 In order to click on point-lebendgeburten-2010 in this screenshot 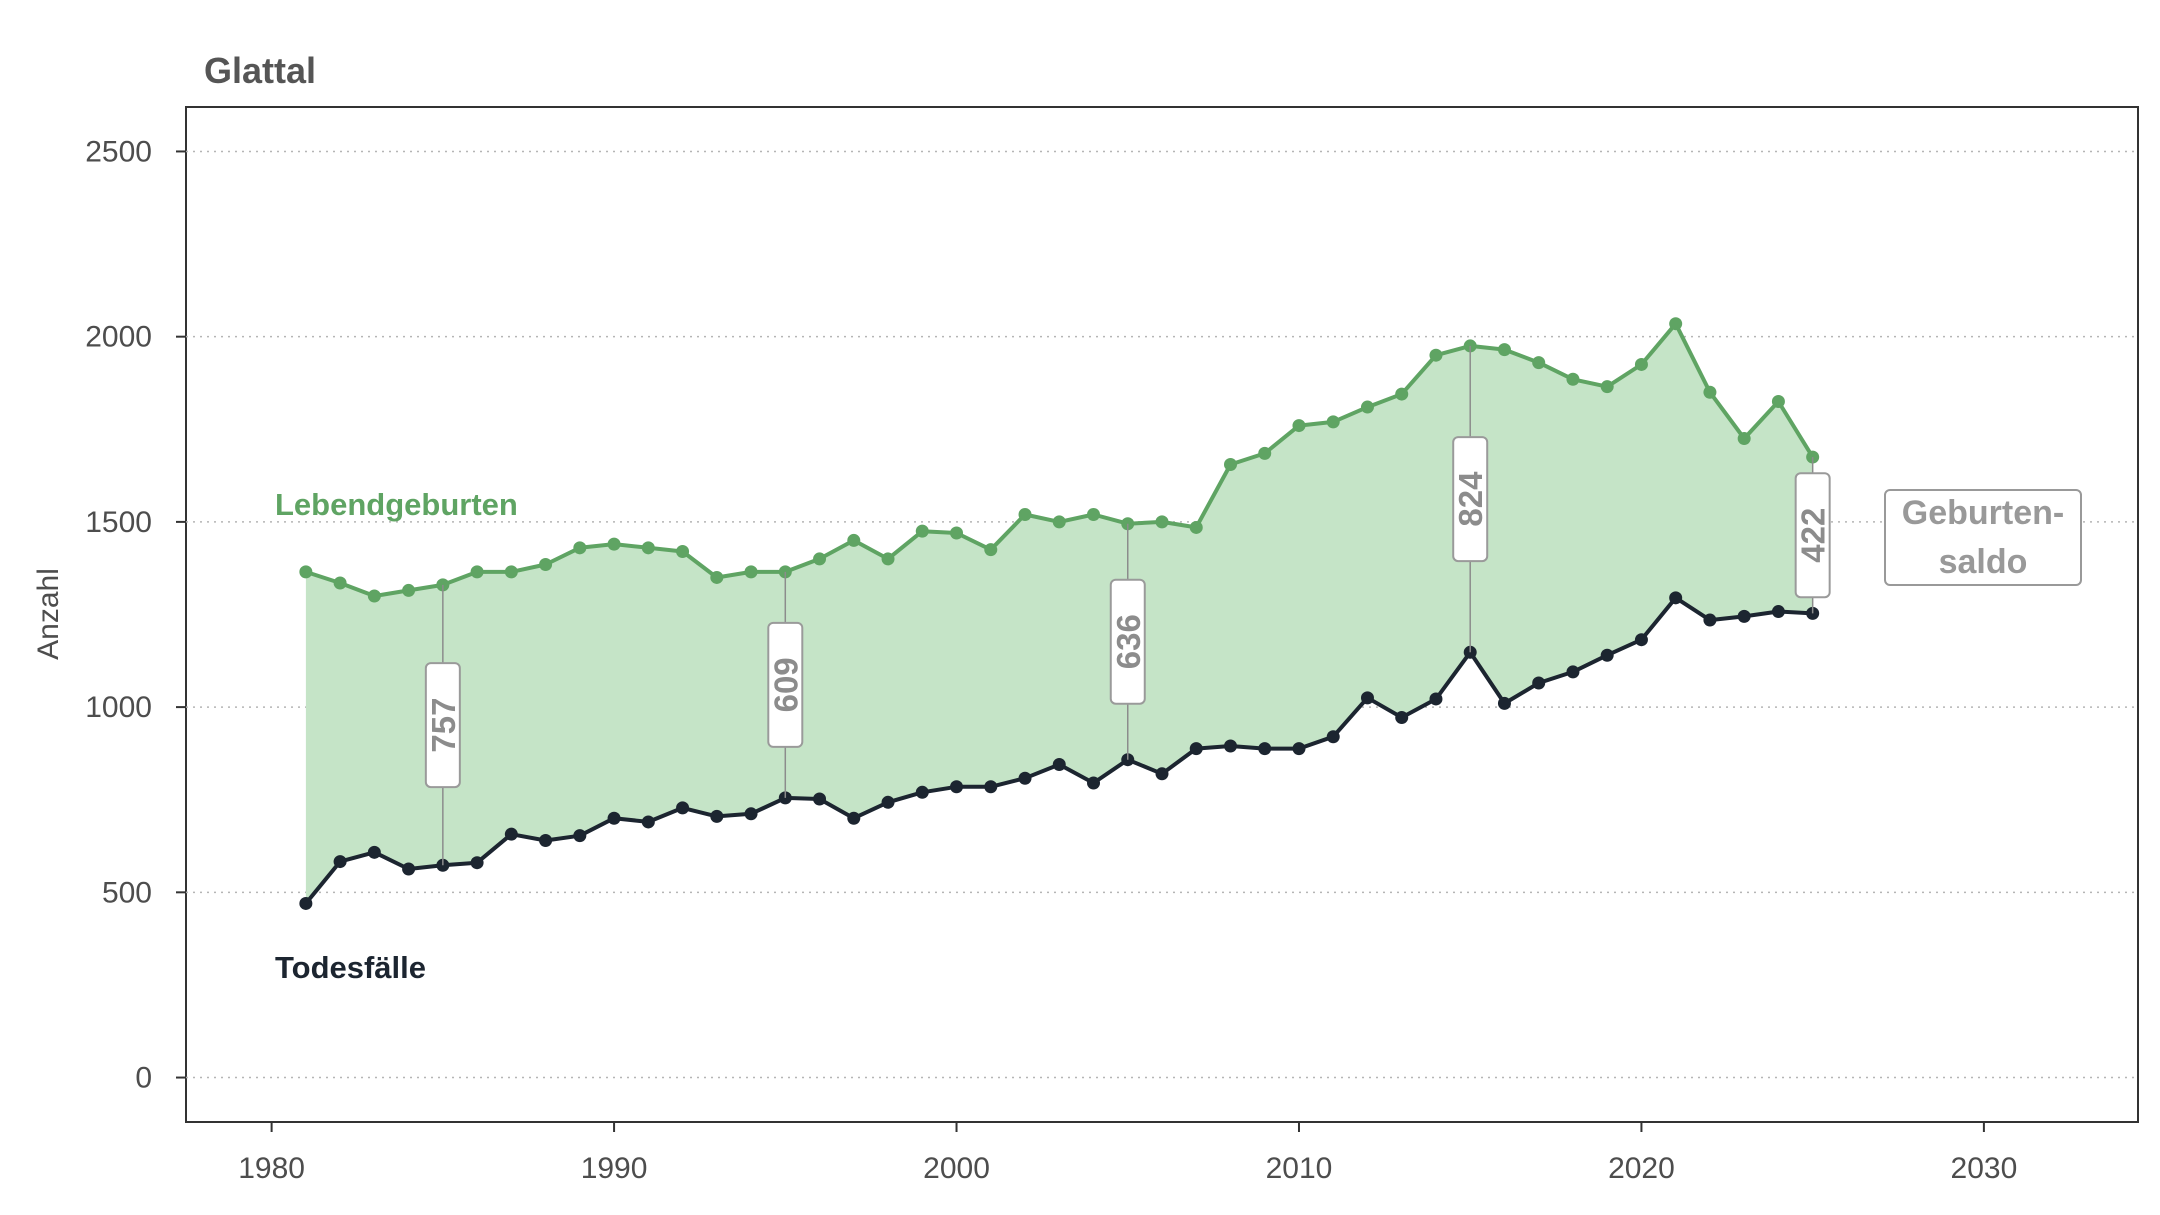, I will do `click(1299, 426)`.